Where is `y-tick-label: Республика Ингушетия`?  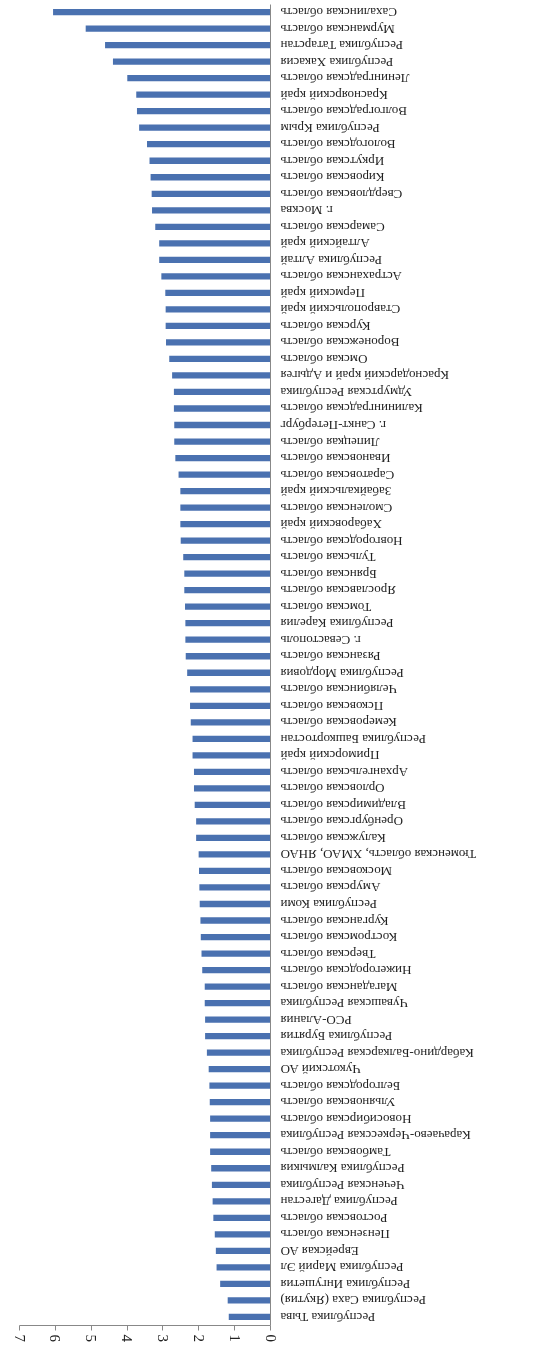 y-tick-label: Республика Ингушетия is located at coordinates (345, 1284).